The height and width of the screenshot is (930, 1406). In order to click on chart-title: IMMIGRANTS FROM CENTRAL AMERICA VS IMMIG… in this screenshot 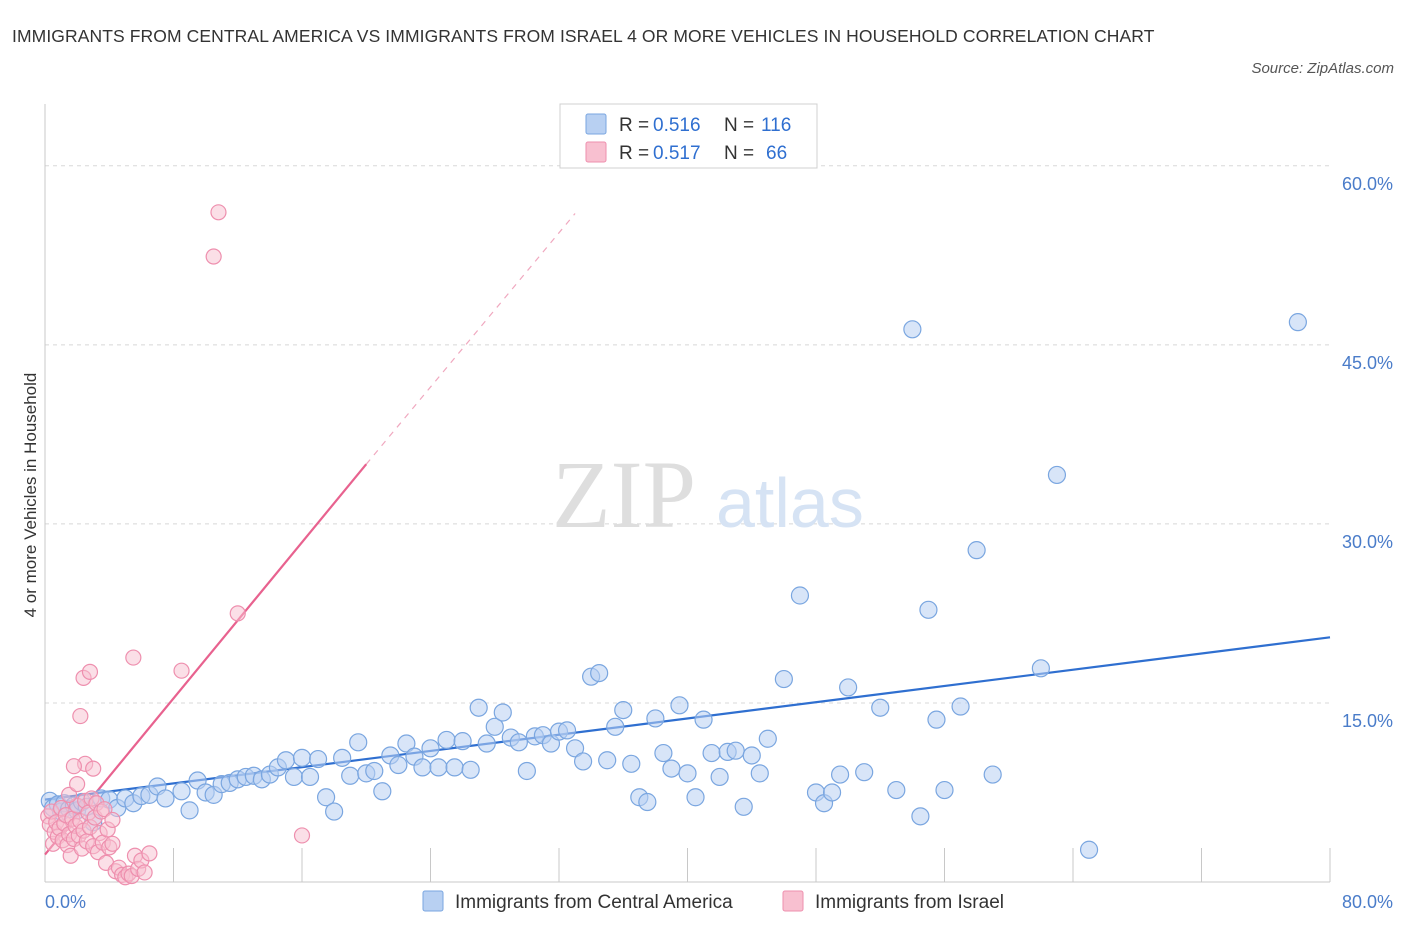, I will do `click(583, 36)`.